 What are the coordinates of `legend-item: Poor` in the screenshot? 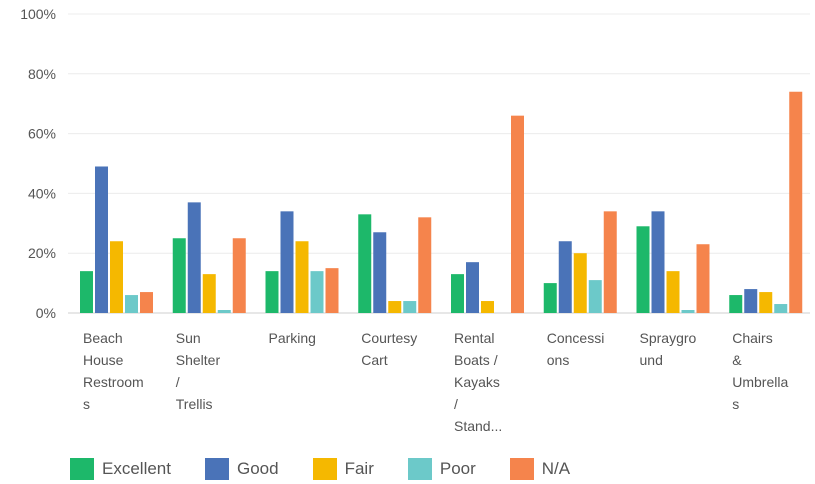 It's located at (441, 469).